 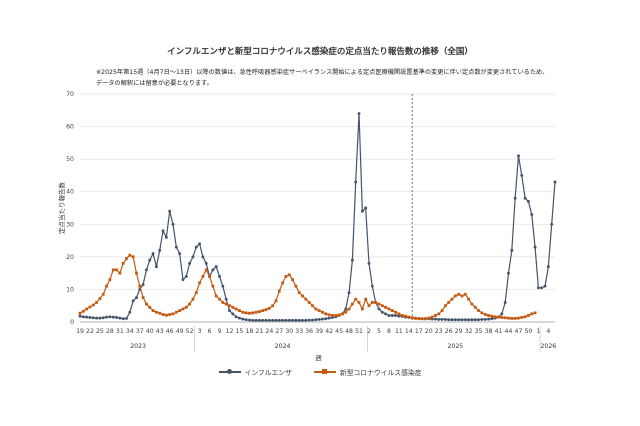 I want to click on x-tick-label: 47, so click(x=519, y=331).